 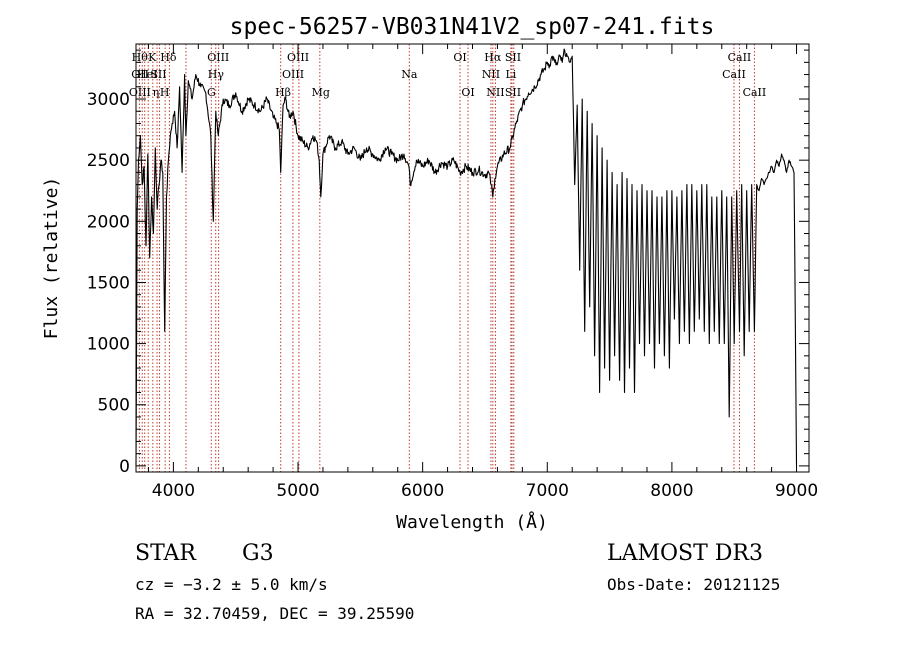 I want to click on observation-date: Obs-Date: 20121125, so click(x=693, y=584).